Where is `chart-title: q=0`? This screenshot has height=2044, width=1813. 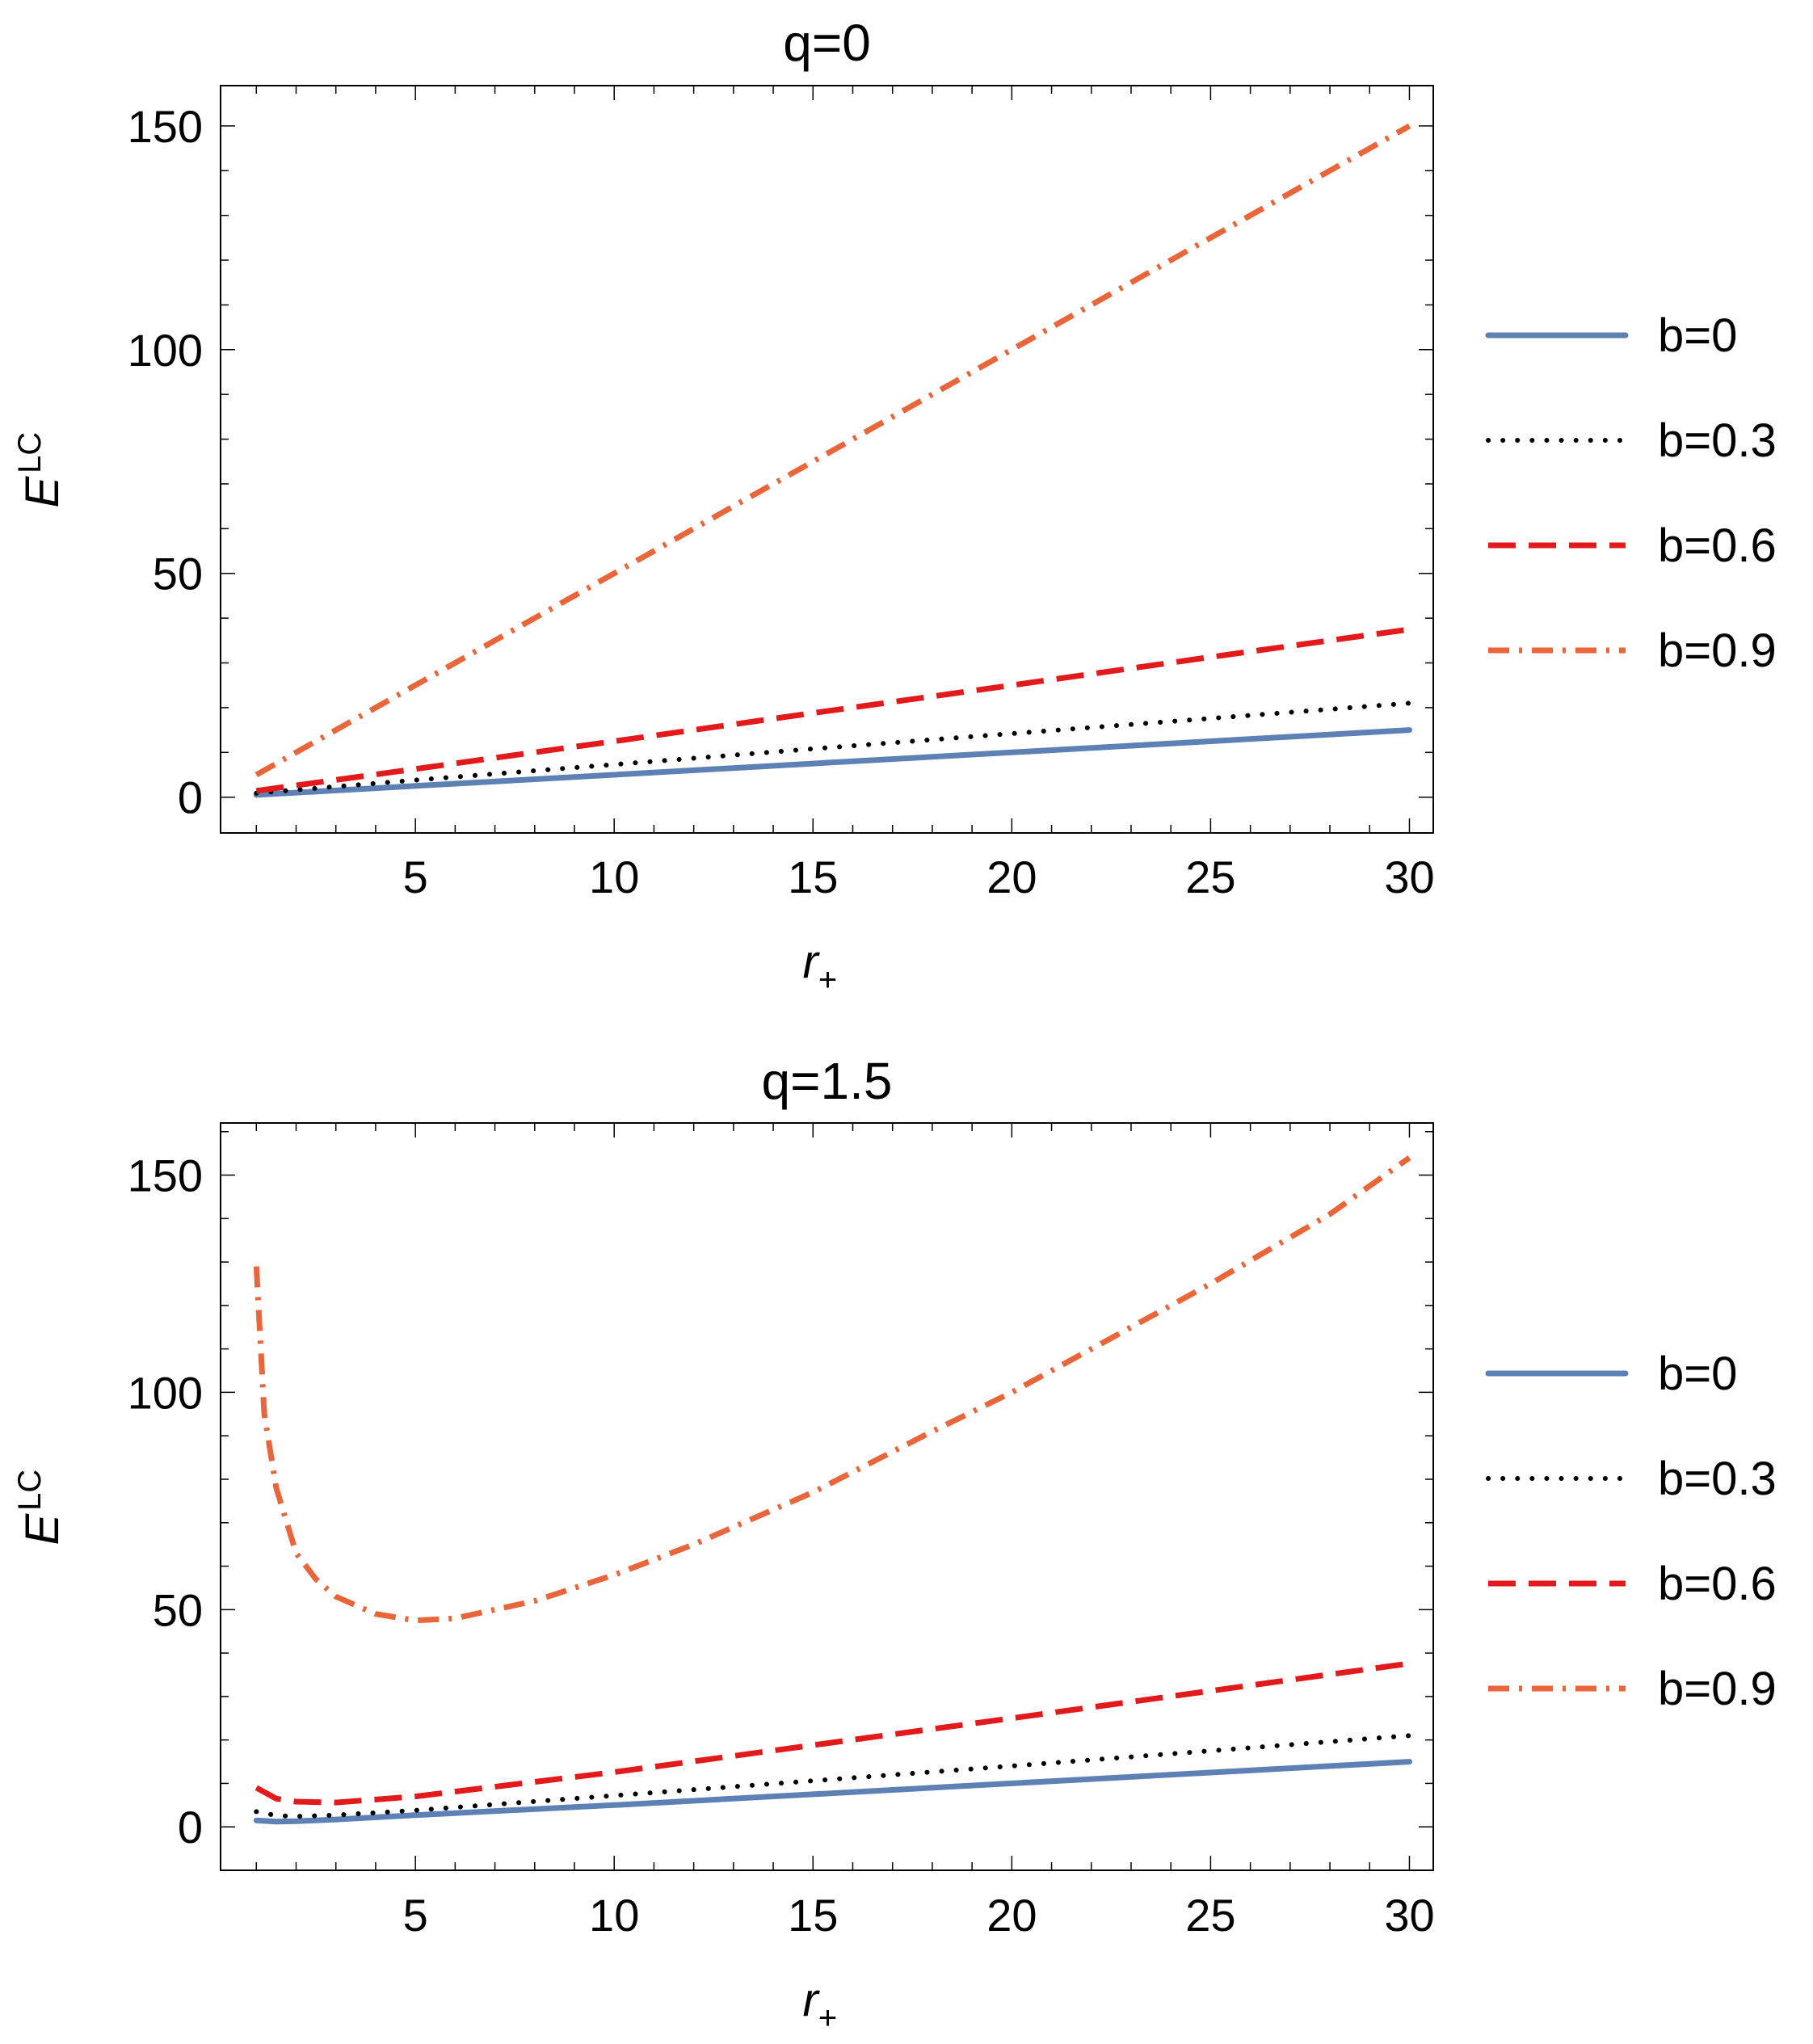 chart-title: q=0 is located at coordinates (827, 43).